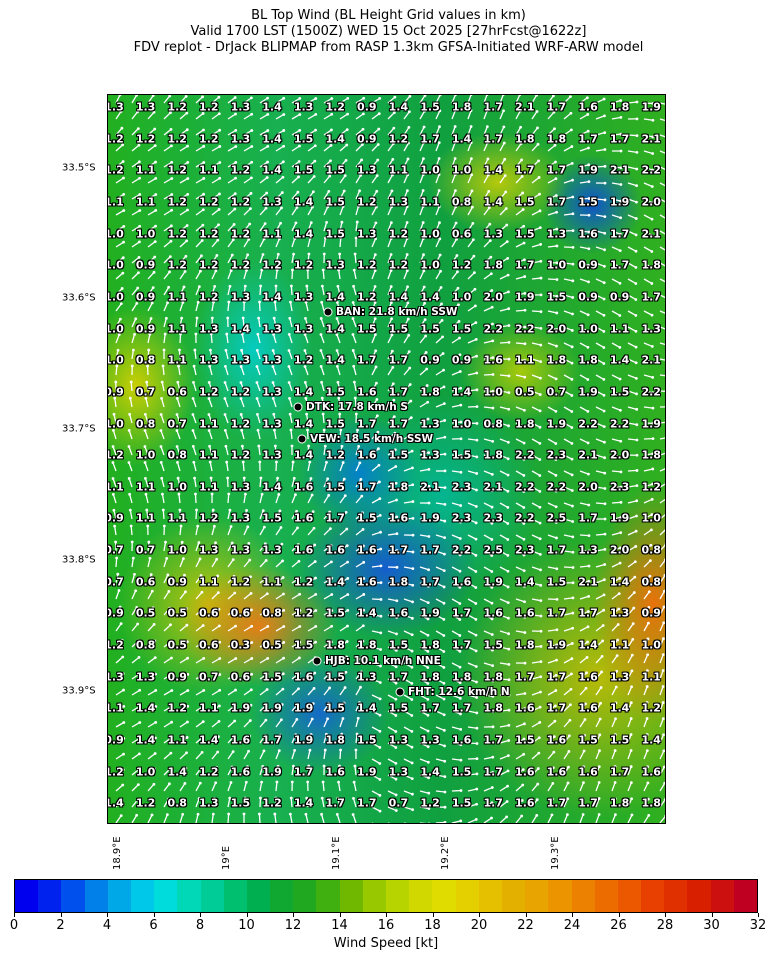 This screenshot has height=962, width=777. I want to click on colorbar-tick-label: 18, so click(432, 925).